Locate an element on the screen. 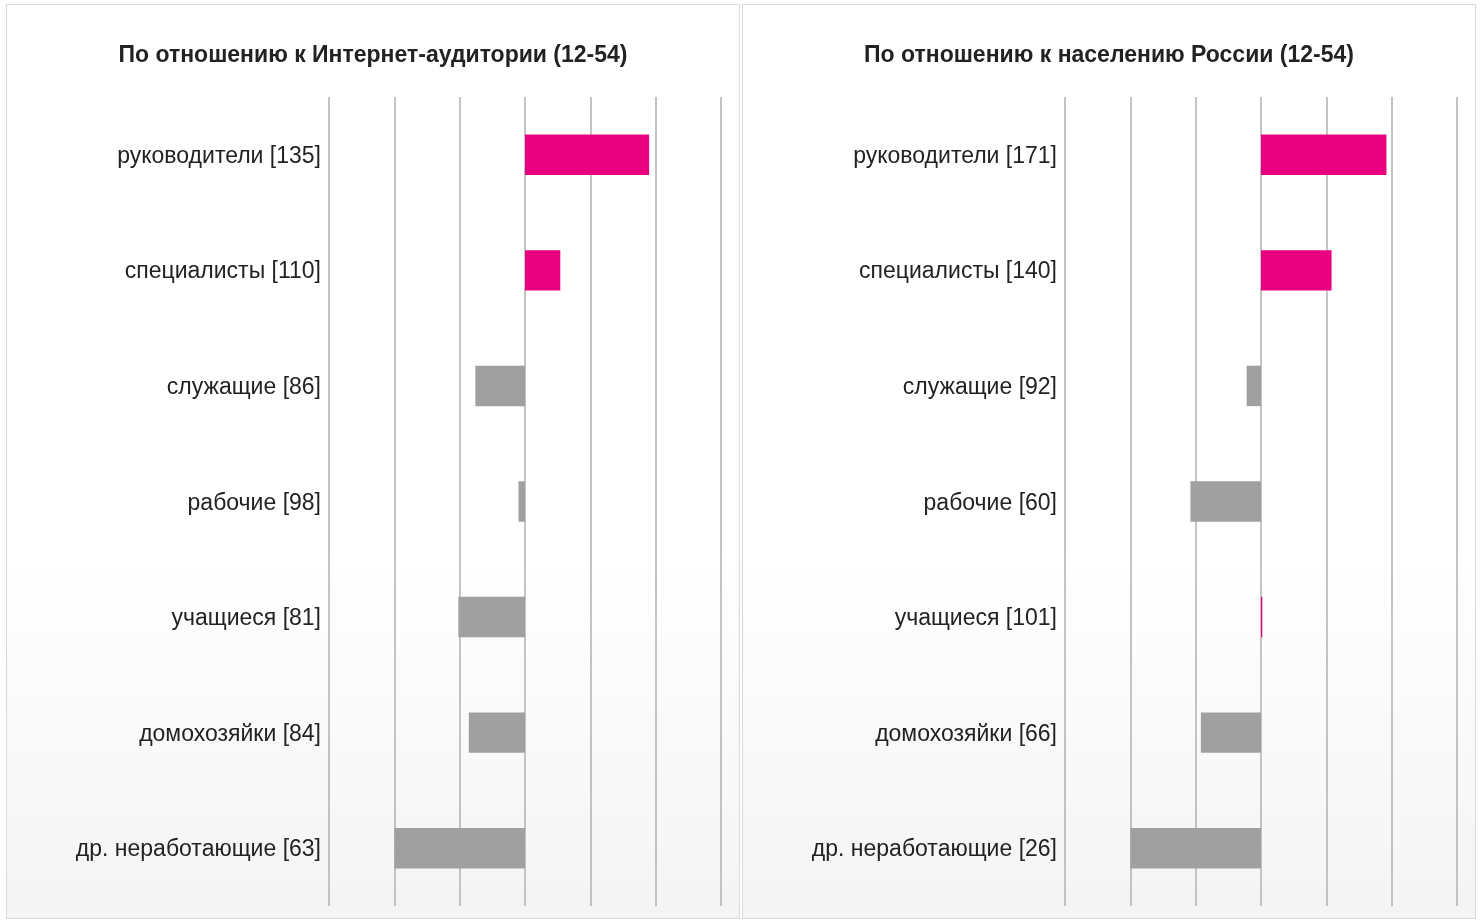 This screenshot has width=1484, height=921. y-tick-label: служащие [92] is located at coordinates (979, 385).